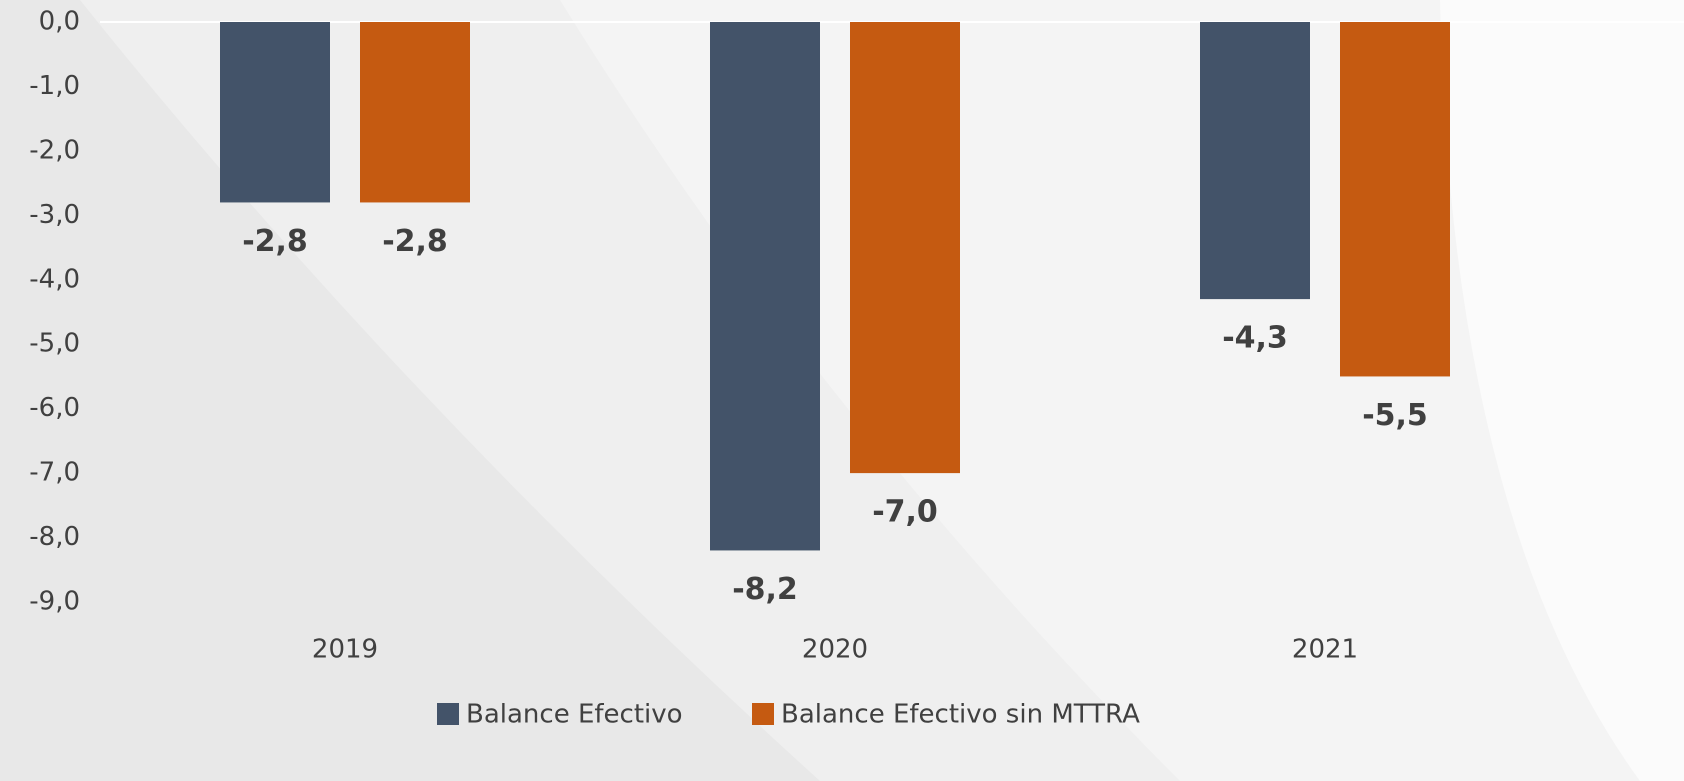  Describe the element at coordinates (905, 512) in the screenshot. I see `data-label: -7,0` at that location.